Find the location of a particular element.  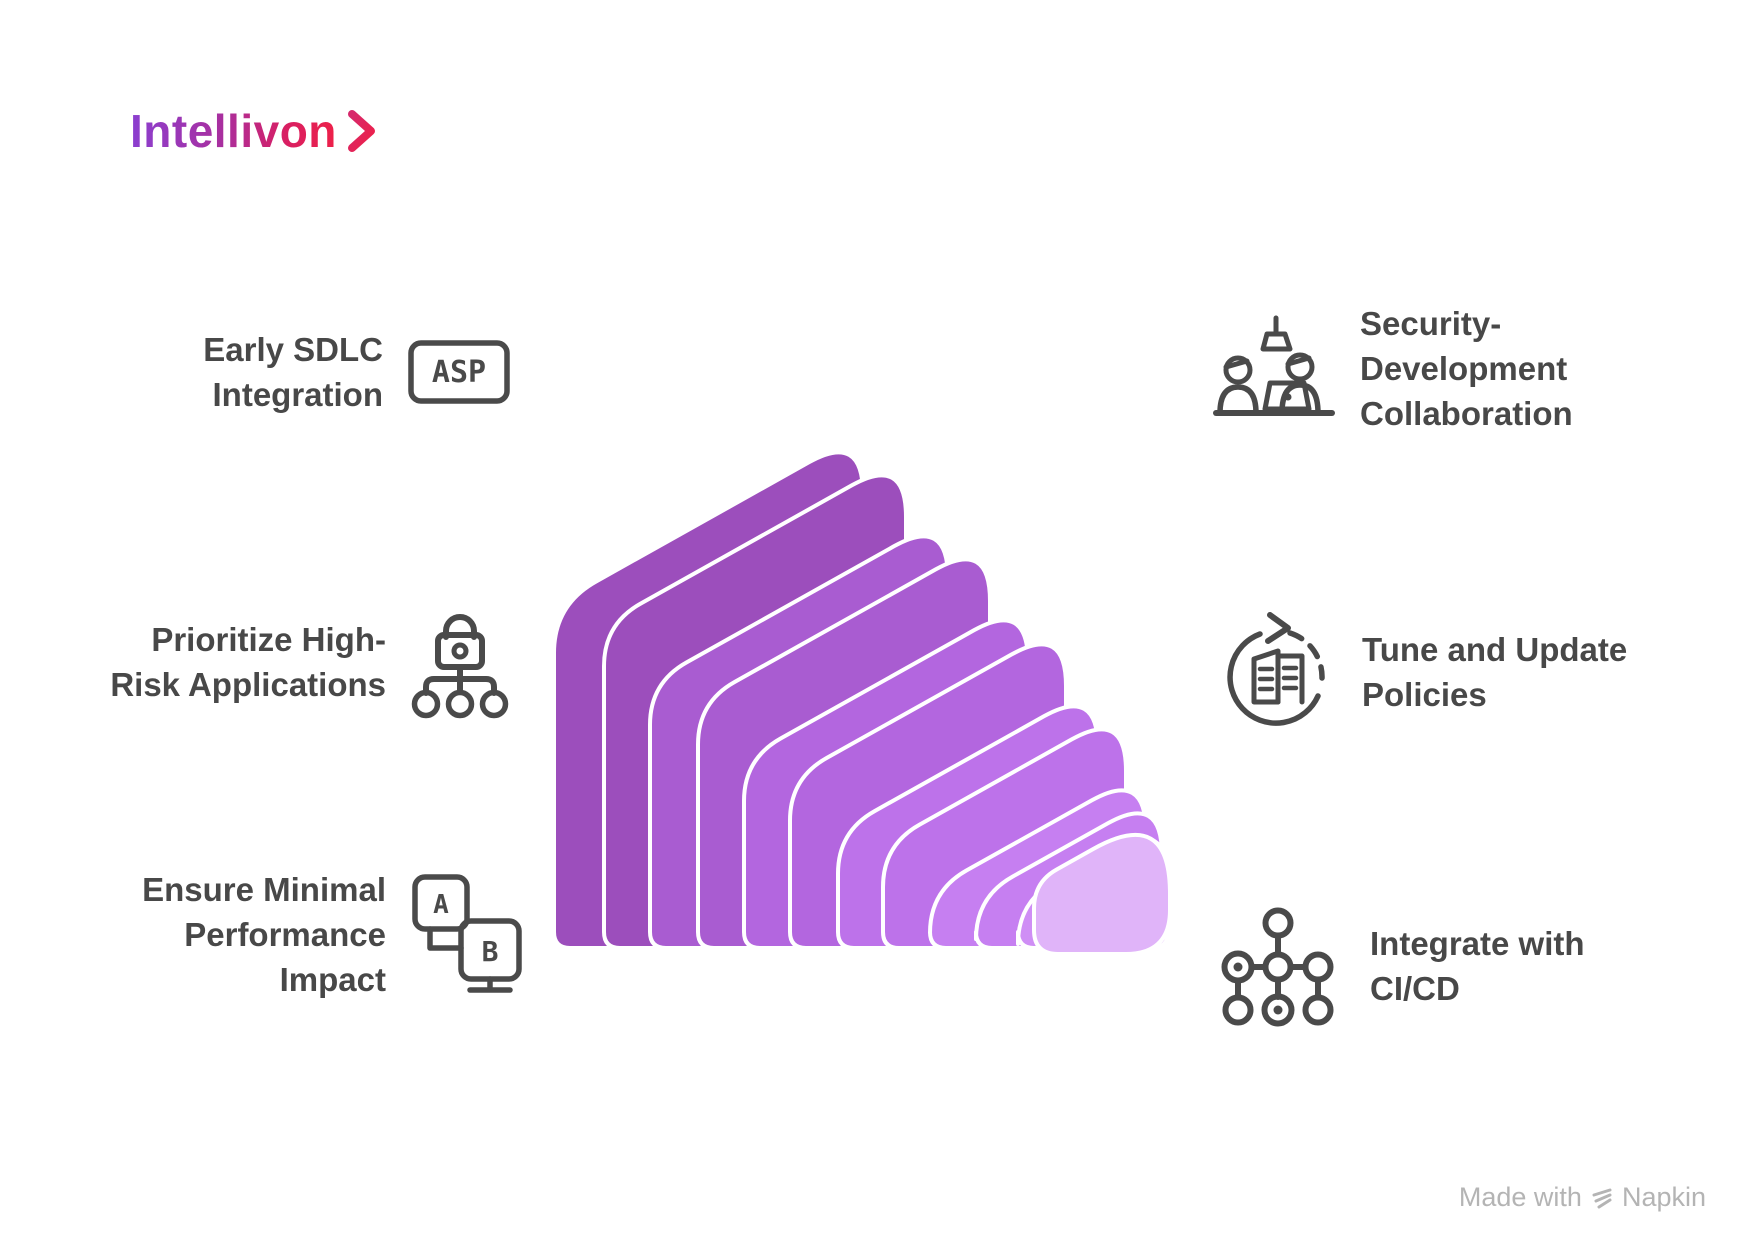

title-line: Integration is located at coordinates (298, 394).